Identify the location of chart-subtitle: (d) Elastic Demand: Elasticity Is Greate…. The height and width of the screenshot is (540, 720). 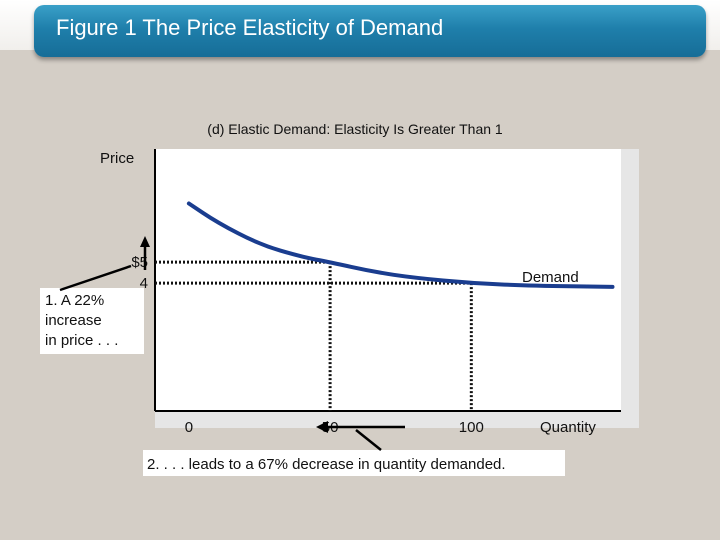
(355, 129).